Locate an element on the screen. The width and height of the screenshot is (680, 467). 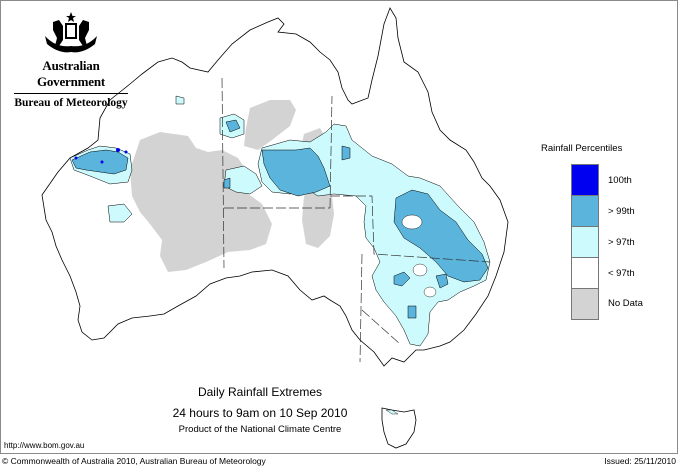
legend-swatch-97th is located at coordinates (585, 242).